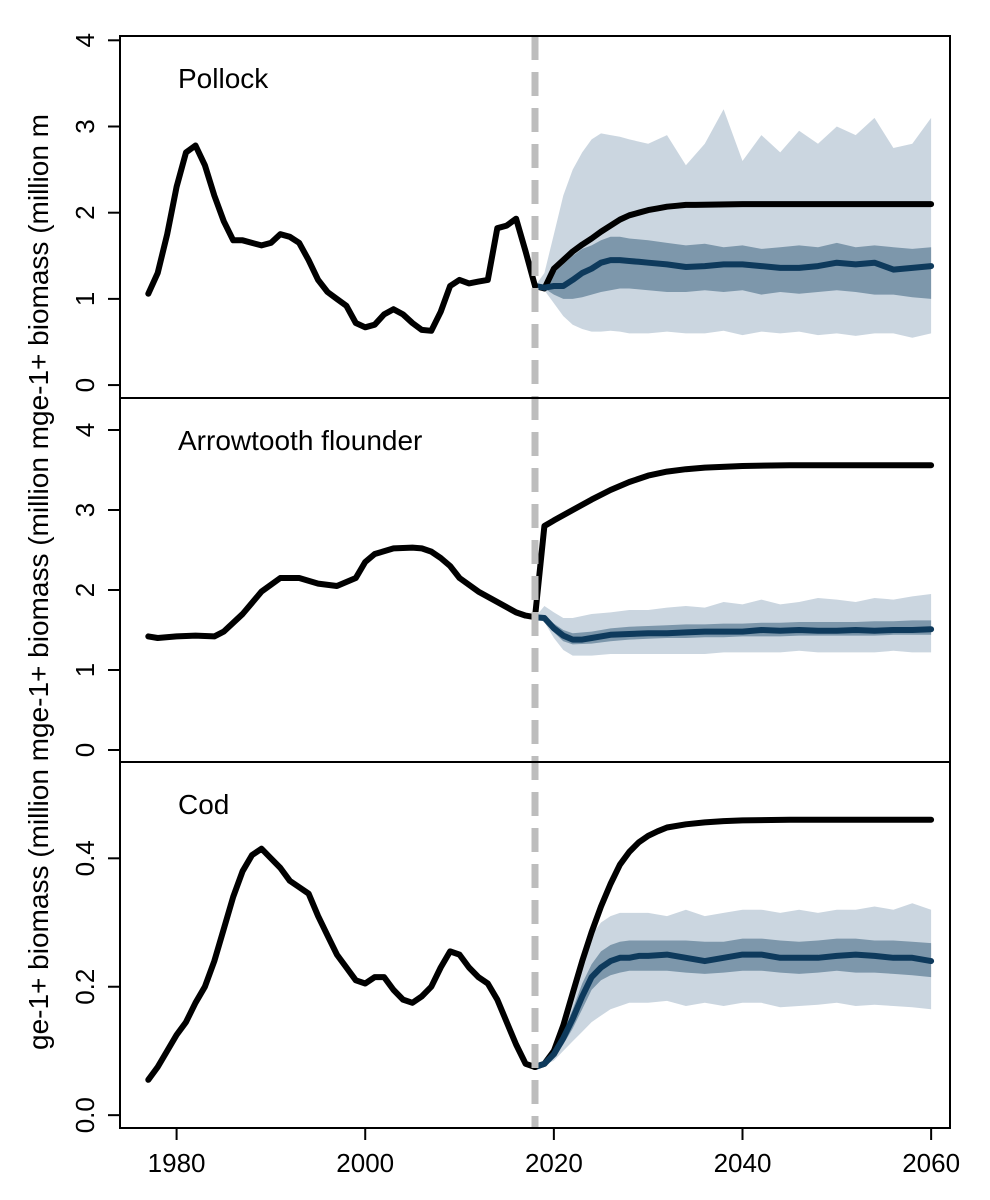 This screenshot has width=990, height=1200. I want to click on x-tick-label: 2060, so click(931, 1163).